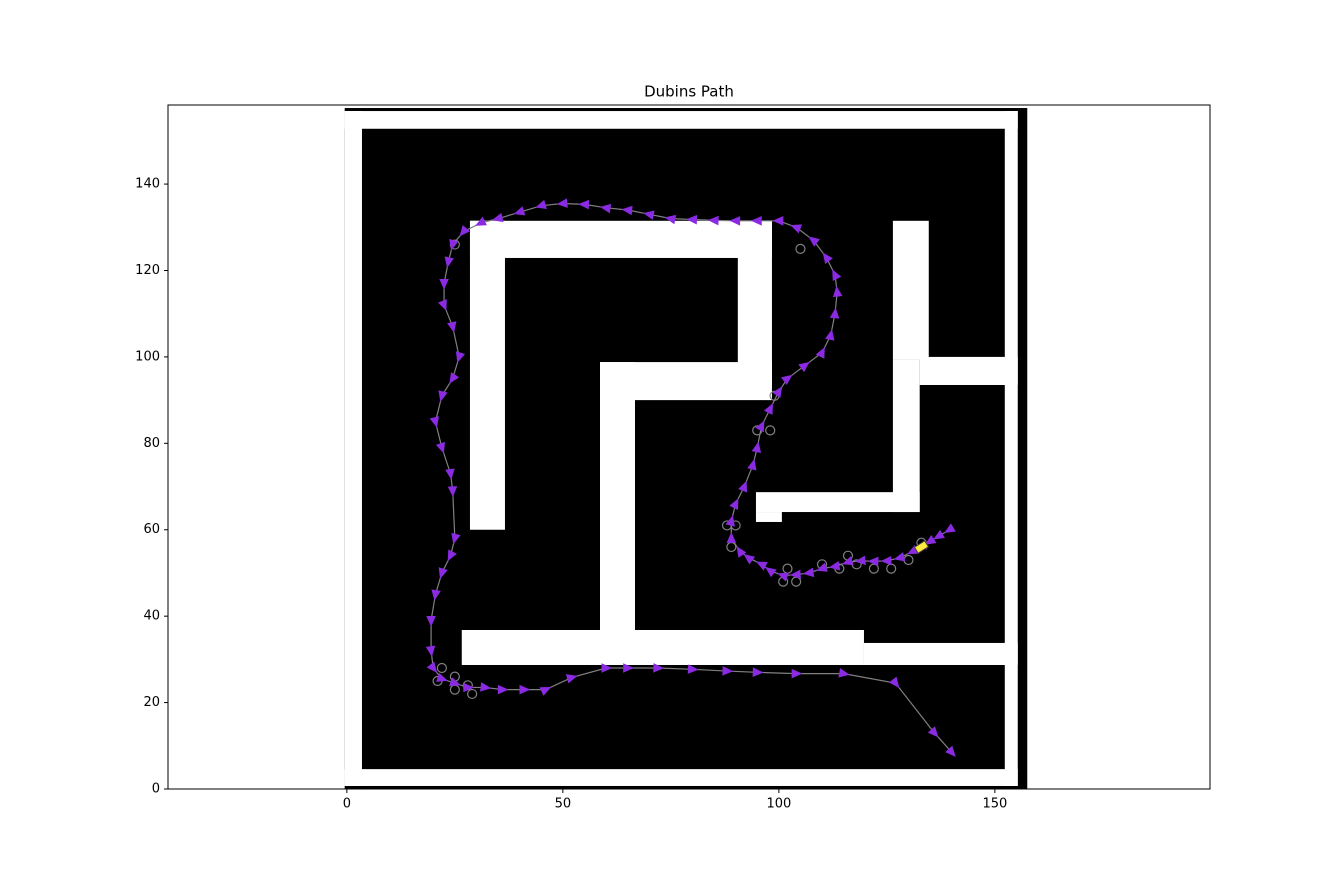  What do you see at coordinates (151, 616) in the screenshot?
I see `y-tick-label: 40` at bounding box center [151, 616].